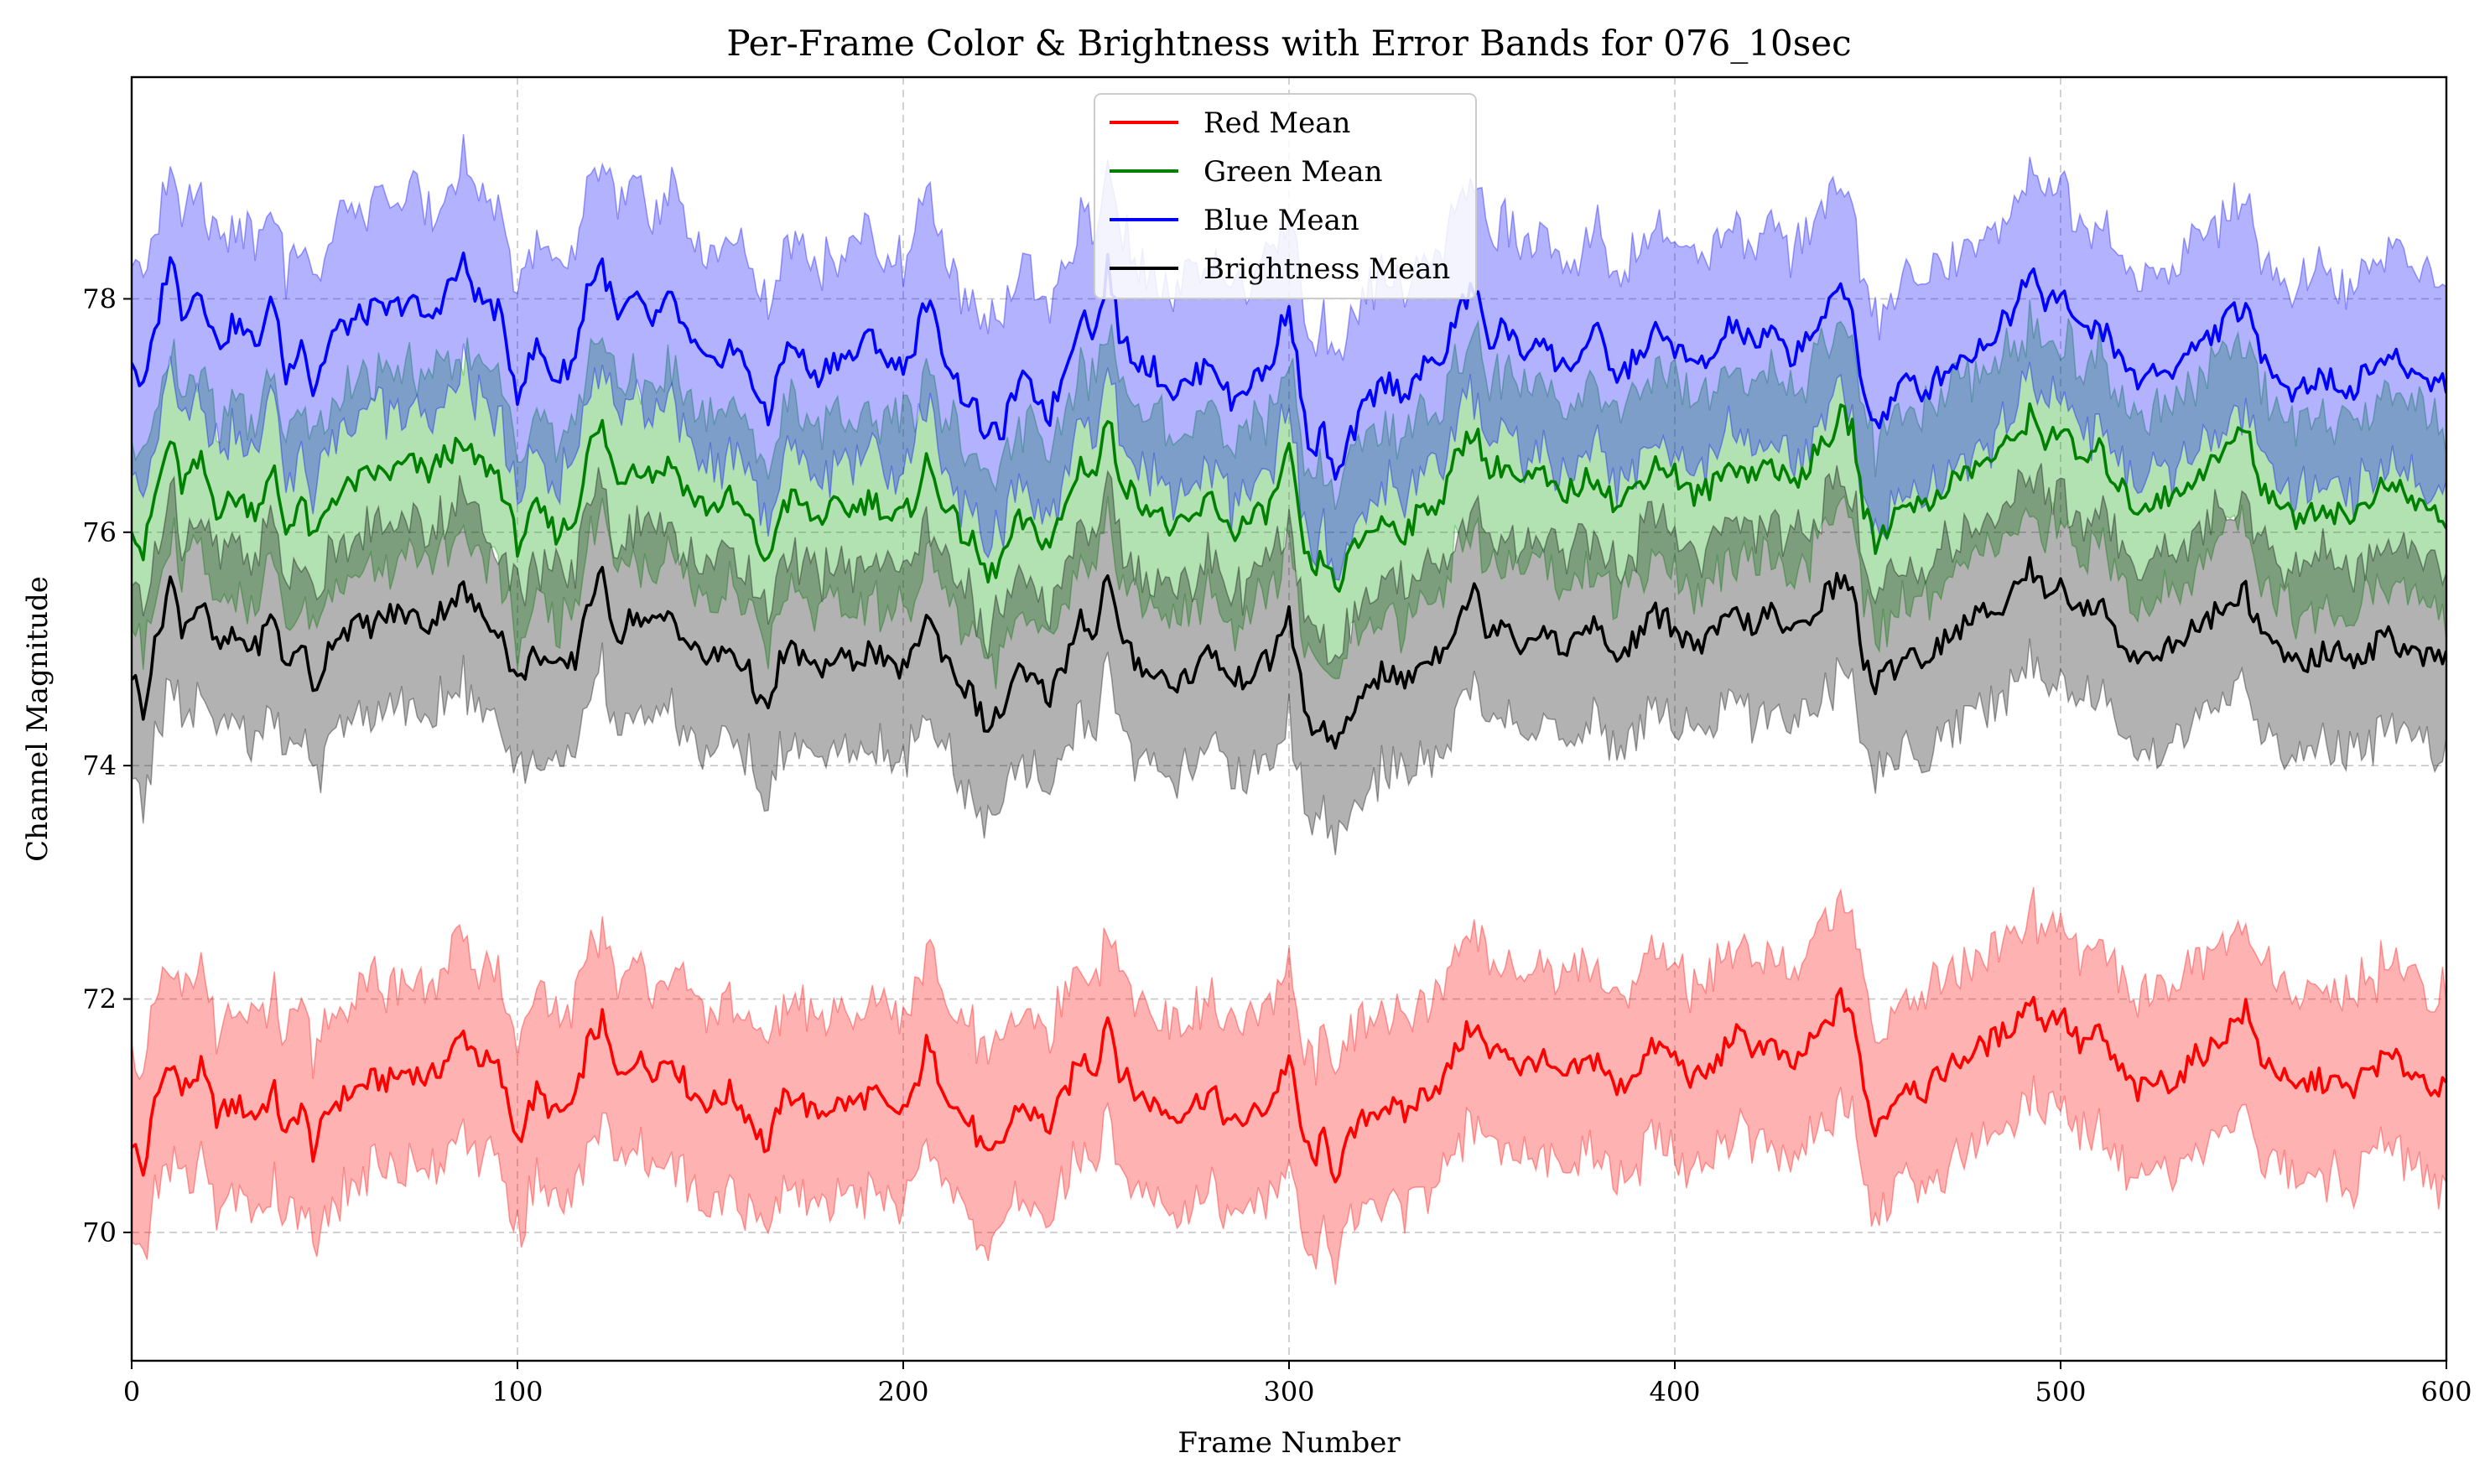 The height and width of the screenshot is (1484, 2490). Describe the element at coordinates (131, 1392) in the screenshot. I see `x-tick-label: 0` at that location.